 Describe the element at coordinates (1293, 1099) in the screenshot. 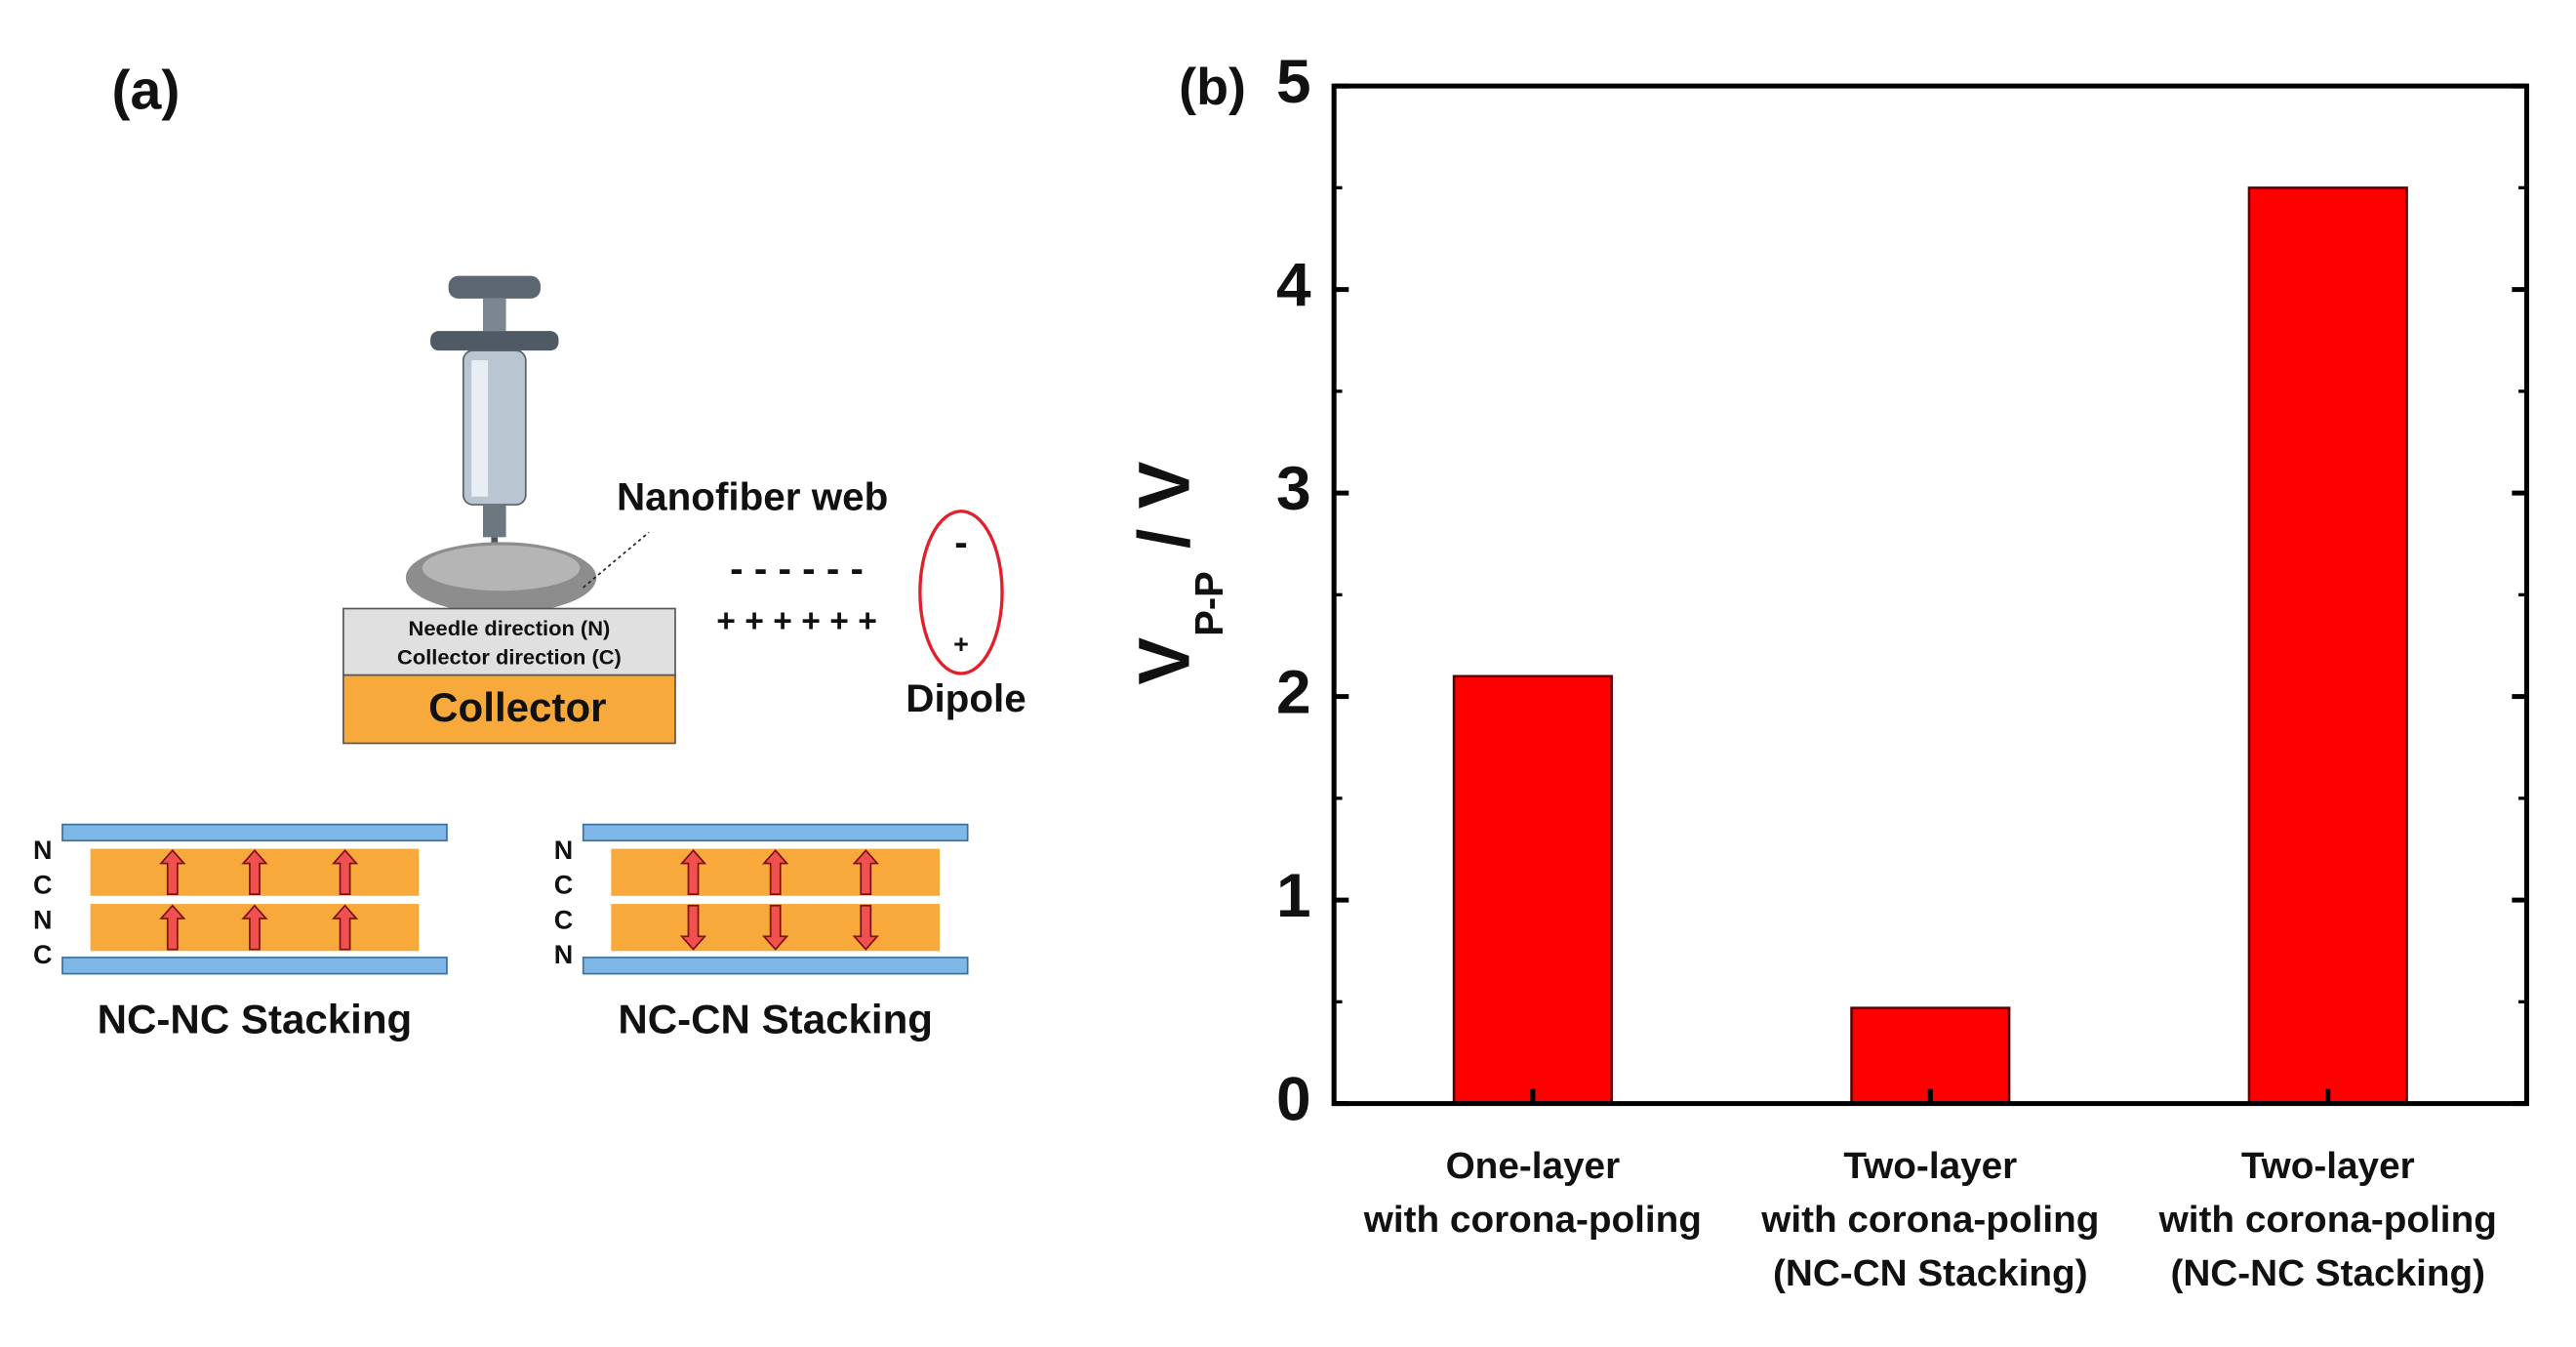

I see `y-tick-label: 0` at that location.